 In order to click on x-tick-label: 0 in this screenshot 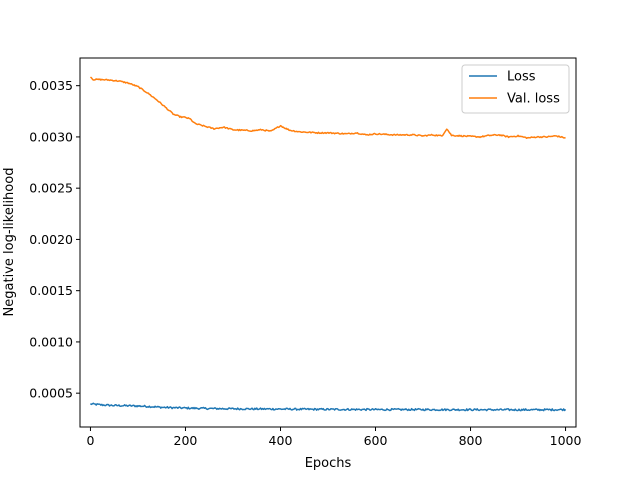, I will do `click(90, 440)`.